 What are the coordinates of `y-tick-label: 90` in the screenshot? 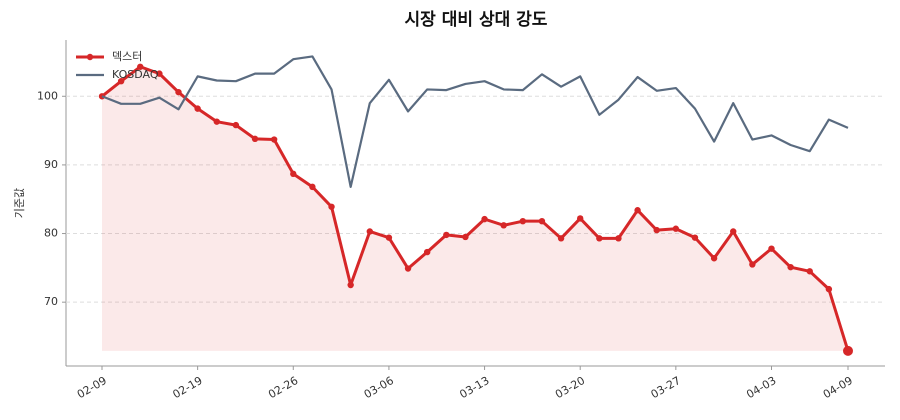 It's located at (51, 164).